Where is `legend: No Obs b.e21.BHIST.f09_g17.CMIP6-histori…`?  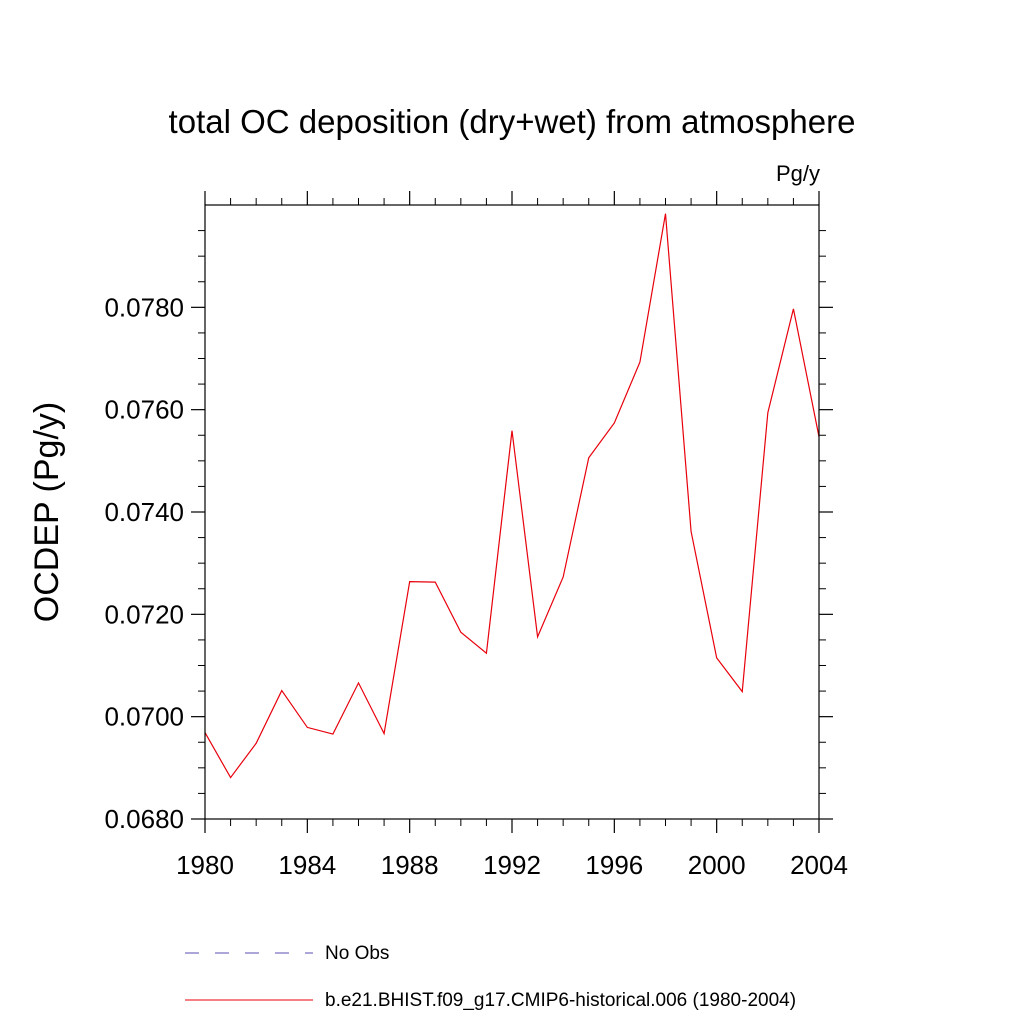 legend: No Obs b.e21.BHIST.f09_g17.CMIP6-histori… is located at coordinates (490, 977).